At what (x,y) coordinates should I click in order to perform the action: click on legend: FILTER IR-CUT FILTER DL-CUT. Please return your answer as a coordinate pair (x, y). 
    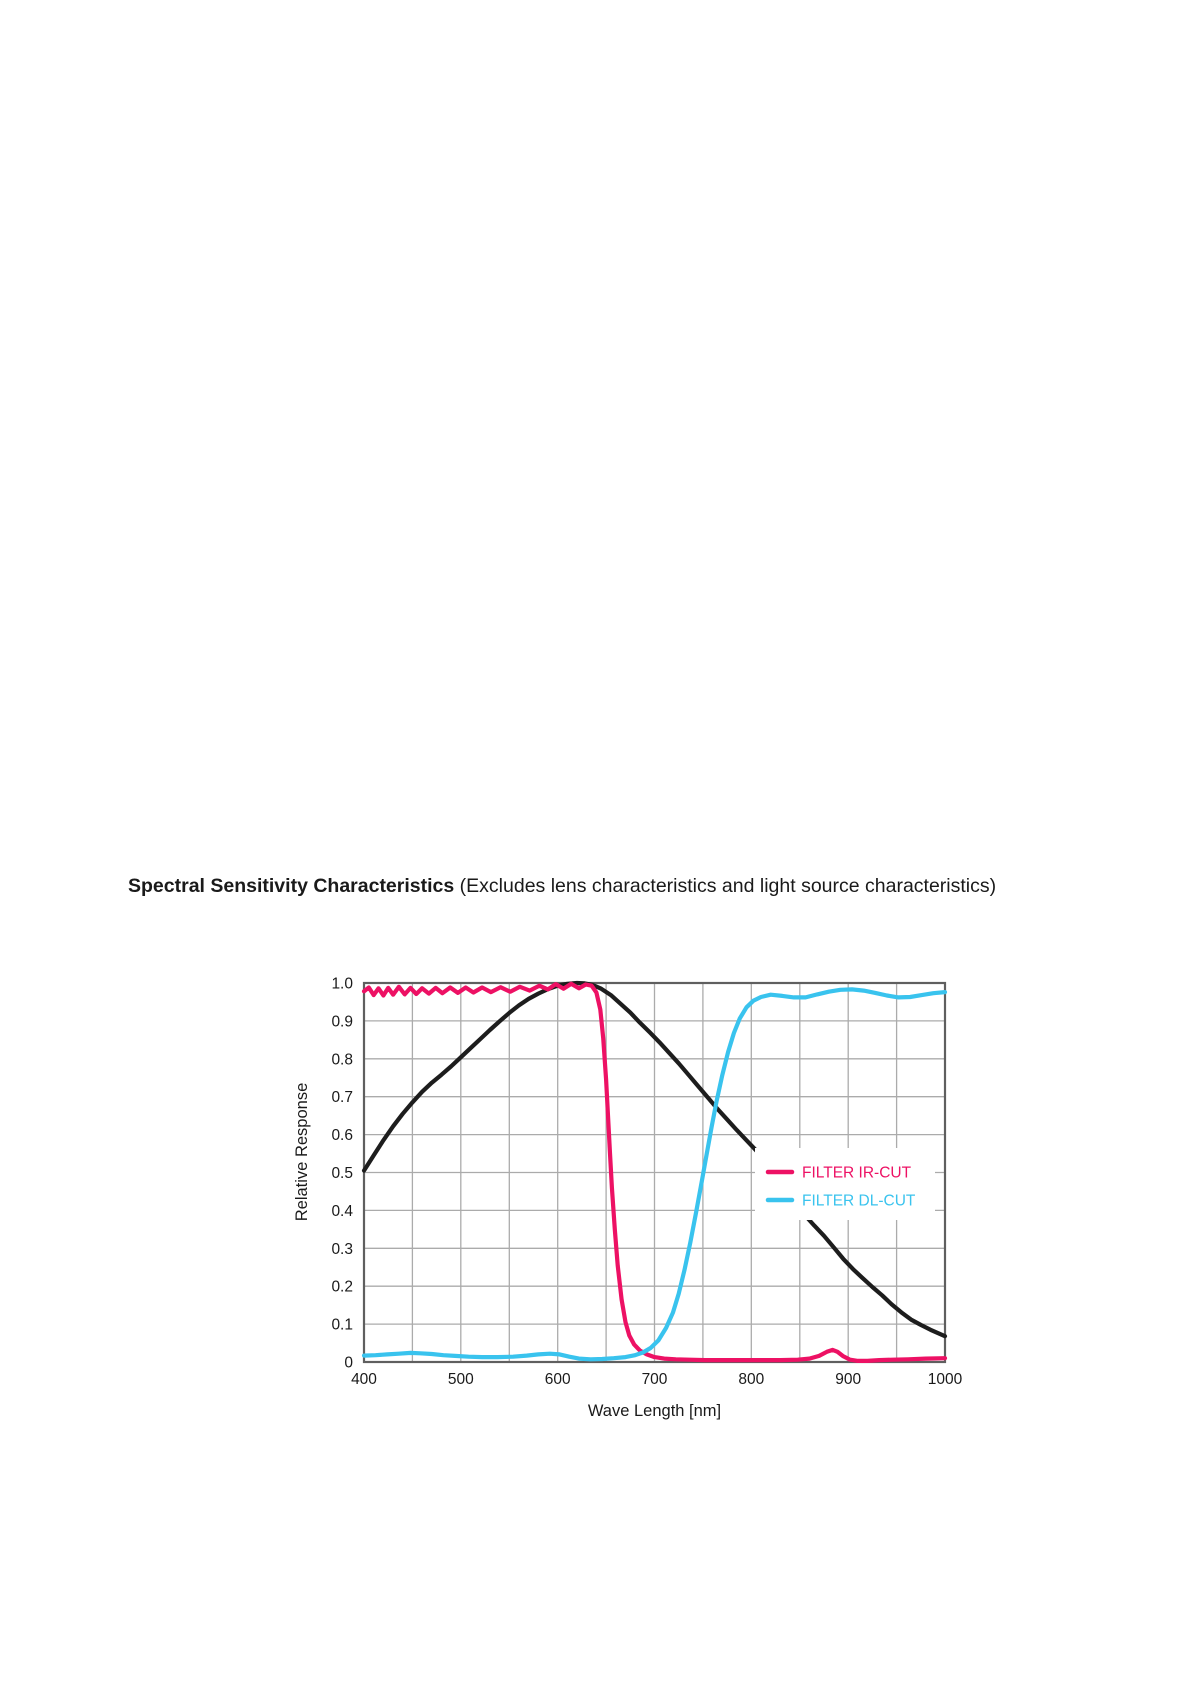
    Looking at the image, I should click on (845, 1184).